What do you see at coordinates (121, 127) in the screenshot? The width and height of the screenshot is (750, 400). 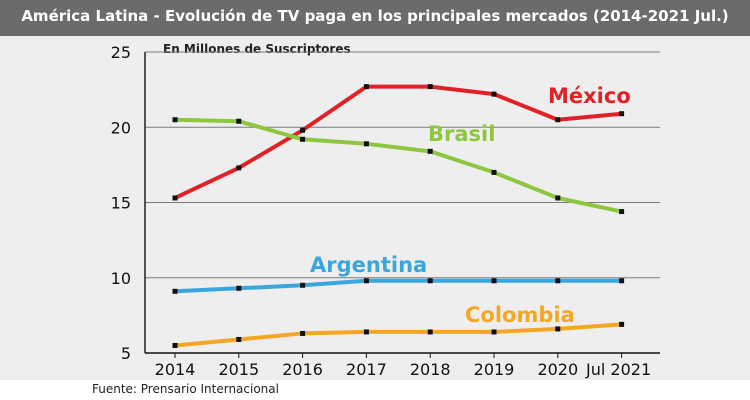 I see `y-tick-label: 20` at bounding box center [121, 127].